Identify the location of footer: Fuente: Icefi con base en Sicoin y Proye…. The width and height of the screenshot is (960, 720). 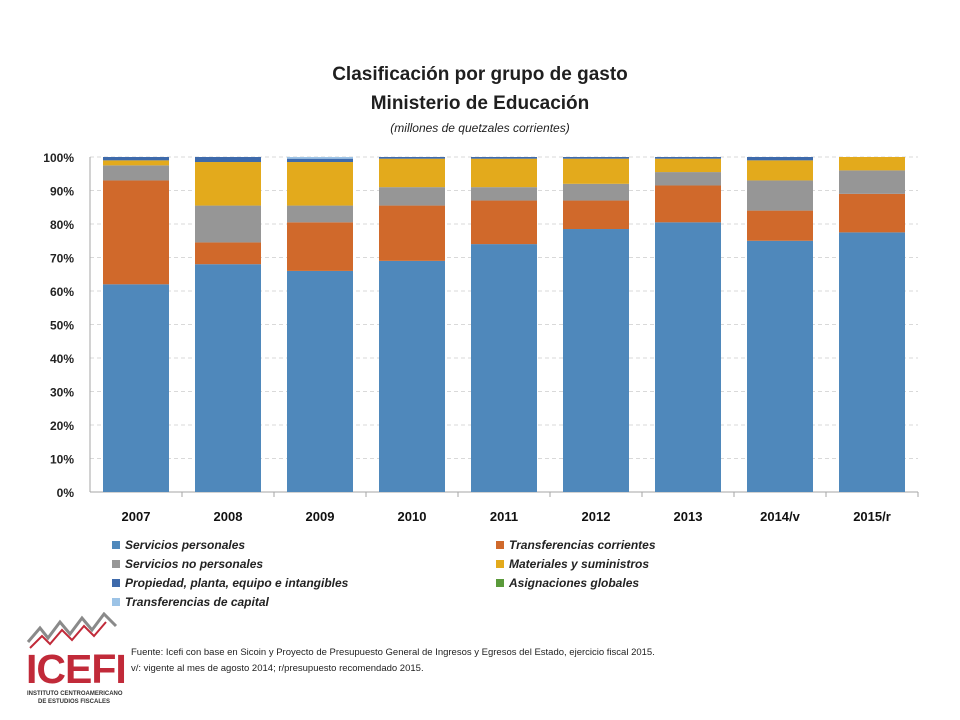
(393, 661).